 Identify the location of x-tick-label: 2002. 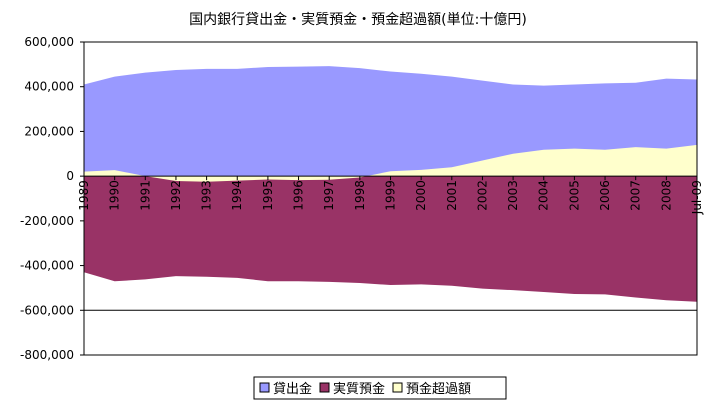
(482, 195).